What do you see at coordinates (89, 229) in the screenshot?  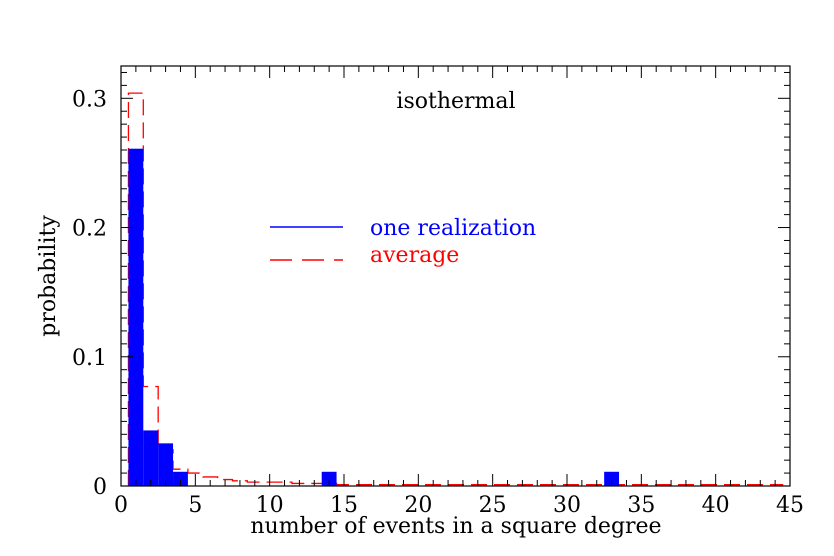 I see `y-tick-label: 0.2` at bounding box center [89, 229].